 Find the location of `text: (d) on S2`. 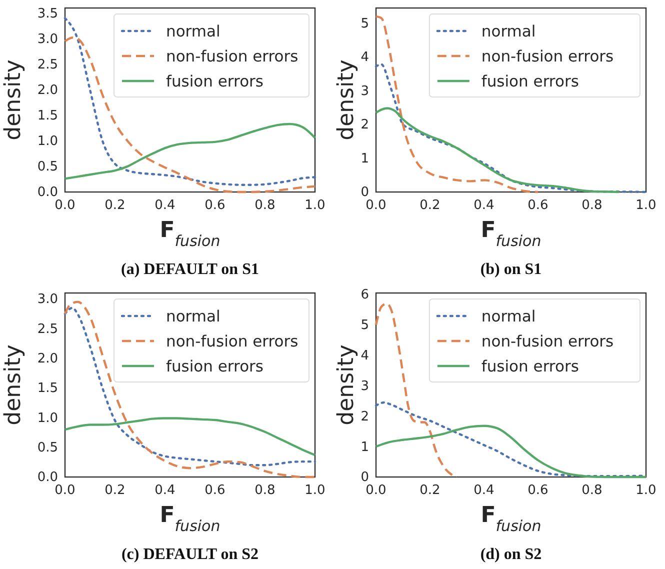

text: (d) on S2 is located at coordinates (511, 554).